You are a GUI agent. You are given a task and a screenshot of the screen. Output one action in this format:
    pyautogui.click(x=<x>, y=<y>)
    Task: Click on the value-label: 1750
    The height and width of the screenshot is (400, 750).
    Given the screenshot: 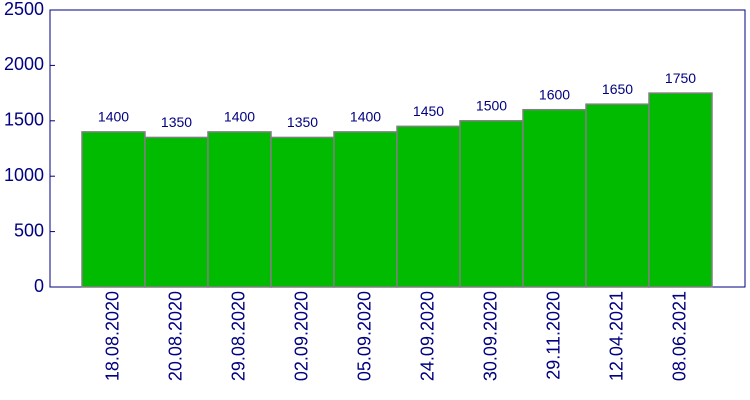 What is the action you would take?
    pyautogui.click(x=680, y=78)
    